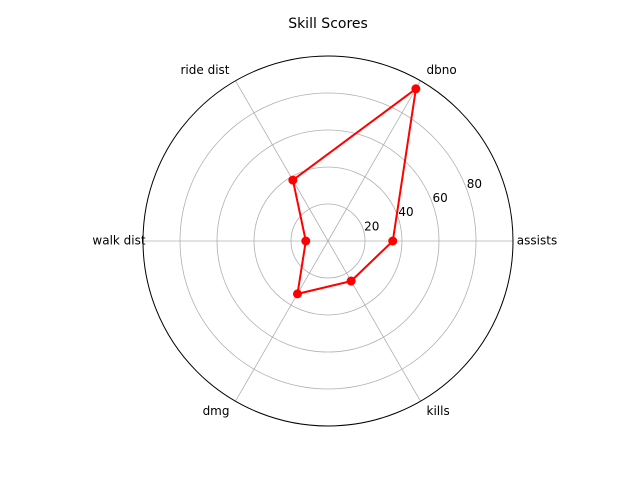 This screenshot has width=640, height=480. What do you see at coordinates (537, 241) in the screenshot?
I see `axis-label-assists: assists` at bounding box center [537, 241].